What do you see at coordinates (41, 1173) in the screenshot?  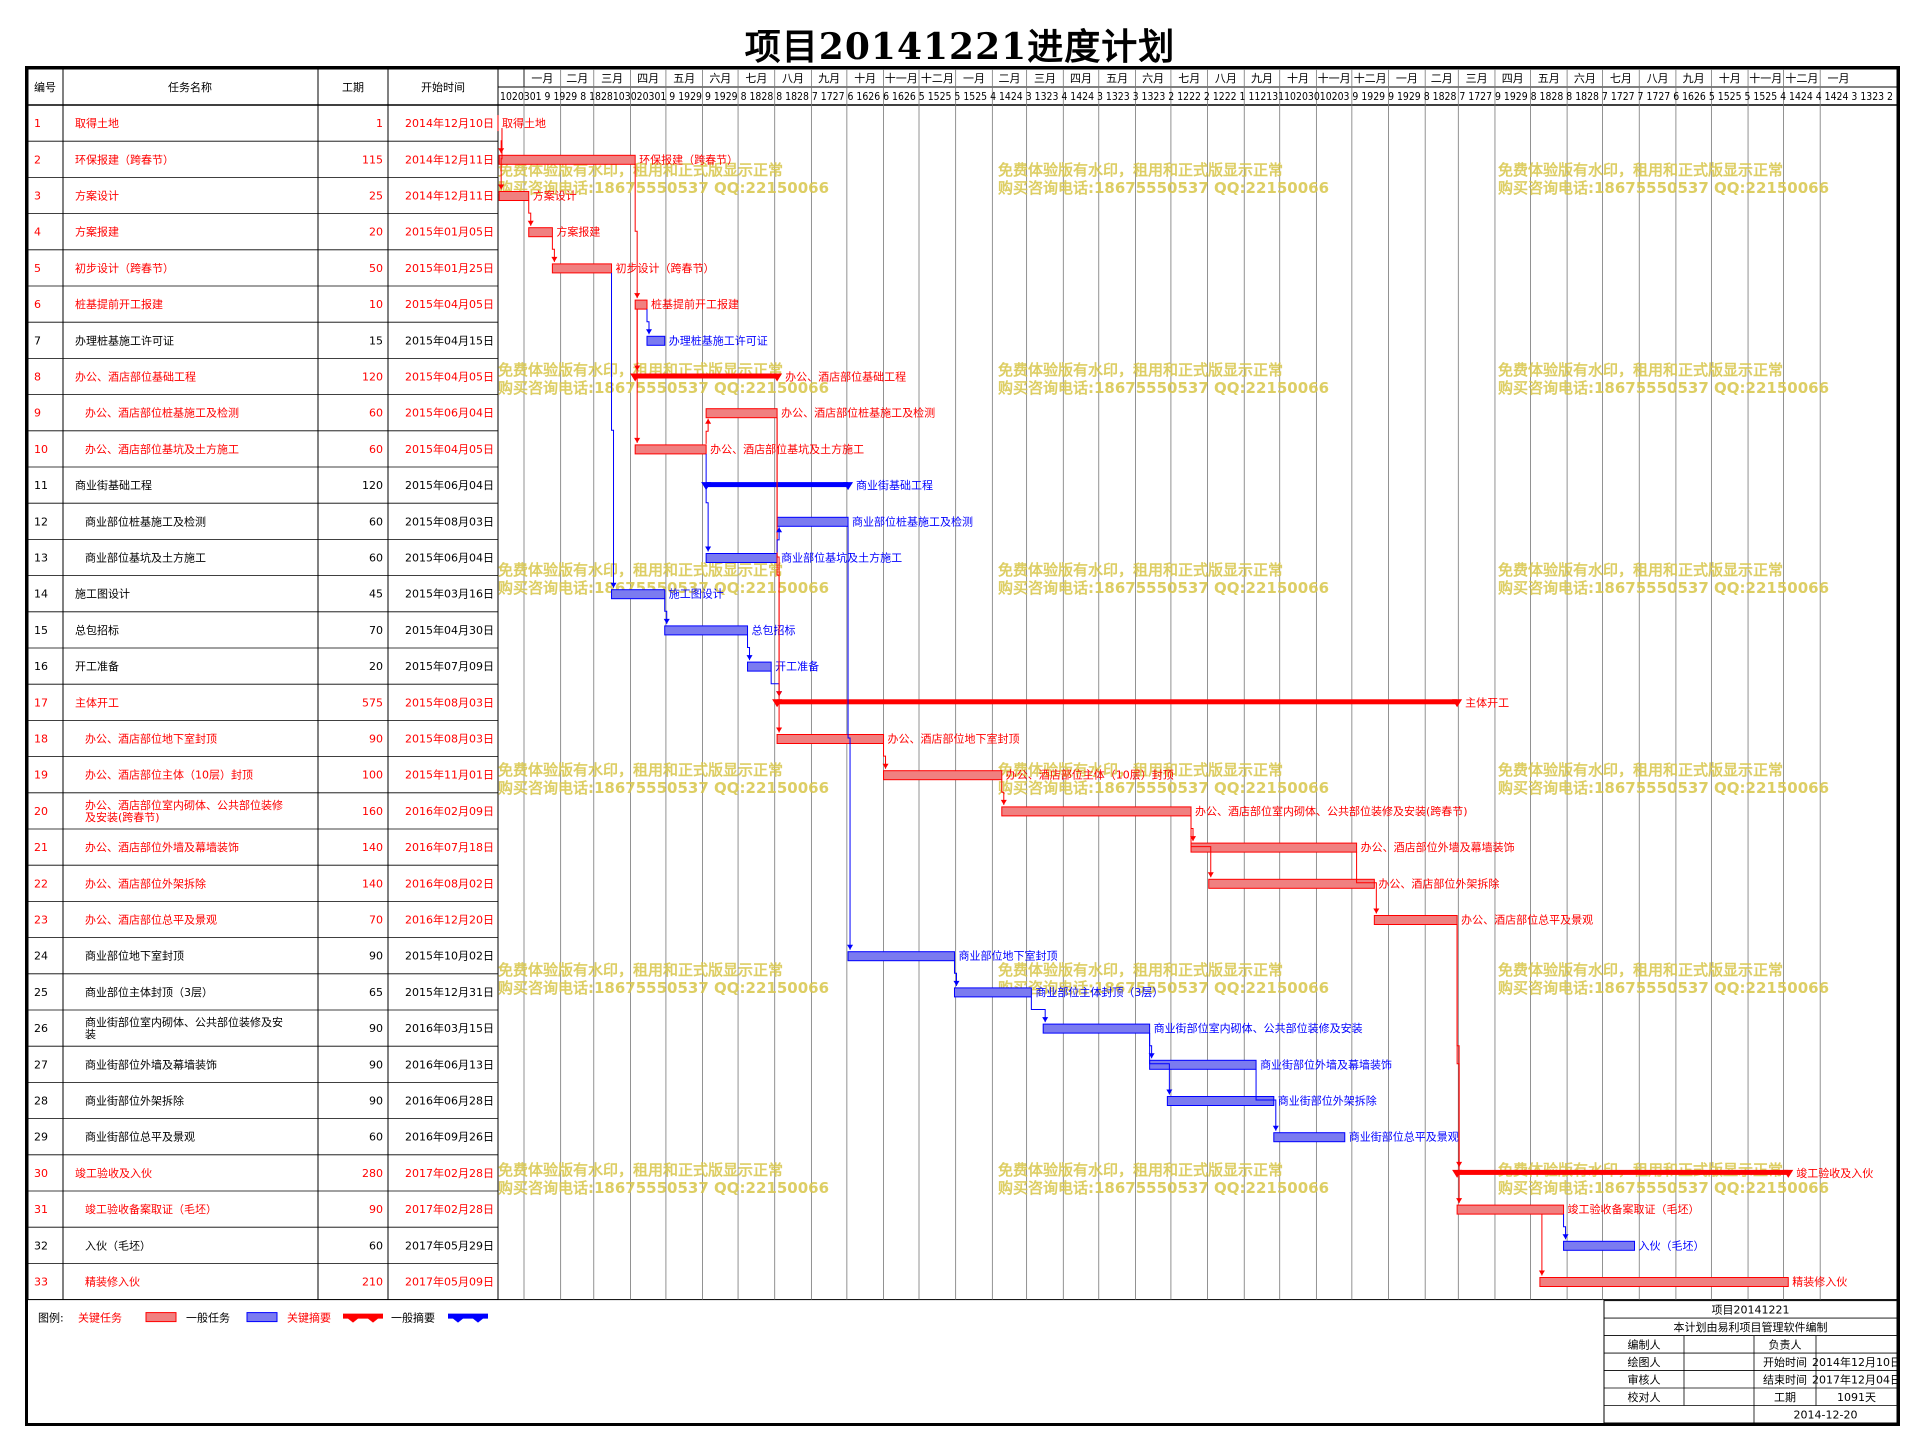 I see `task-id: 30` at bounding box center [41, 1173].